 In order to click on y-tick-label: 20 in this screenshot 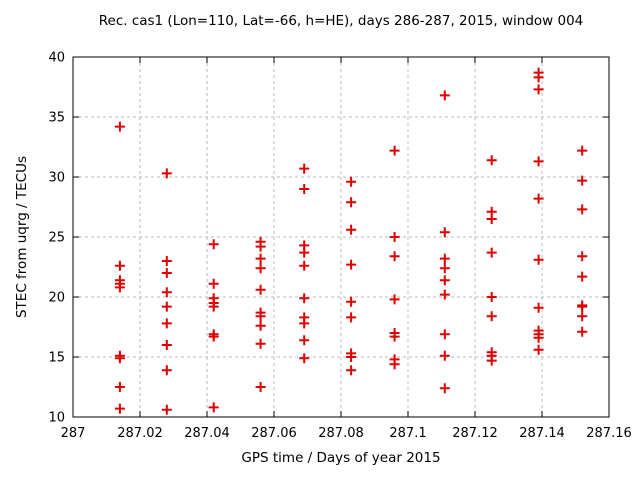, I will do `click(56, 298)`.